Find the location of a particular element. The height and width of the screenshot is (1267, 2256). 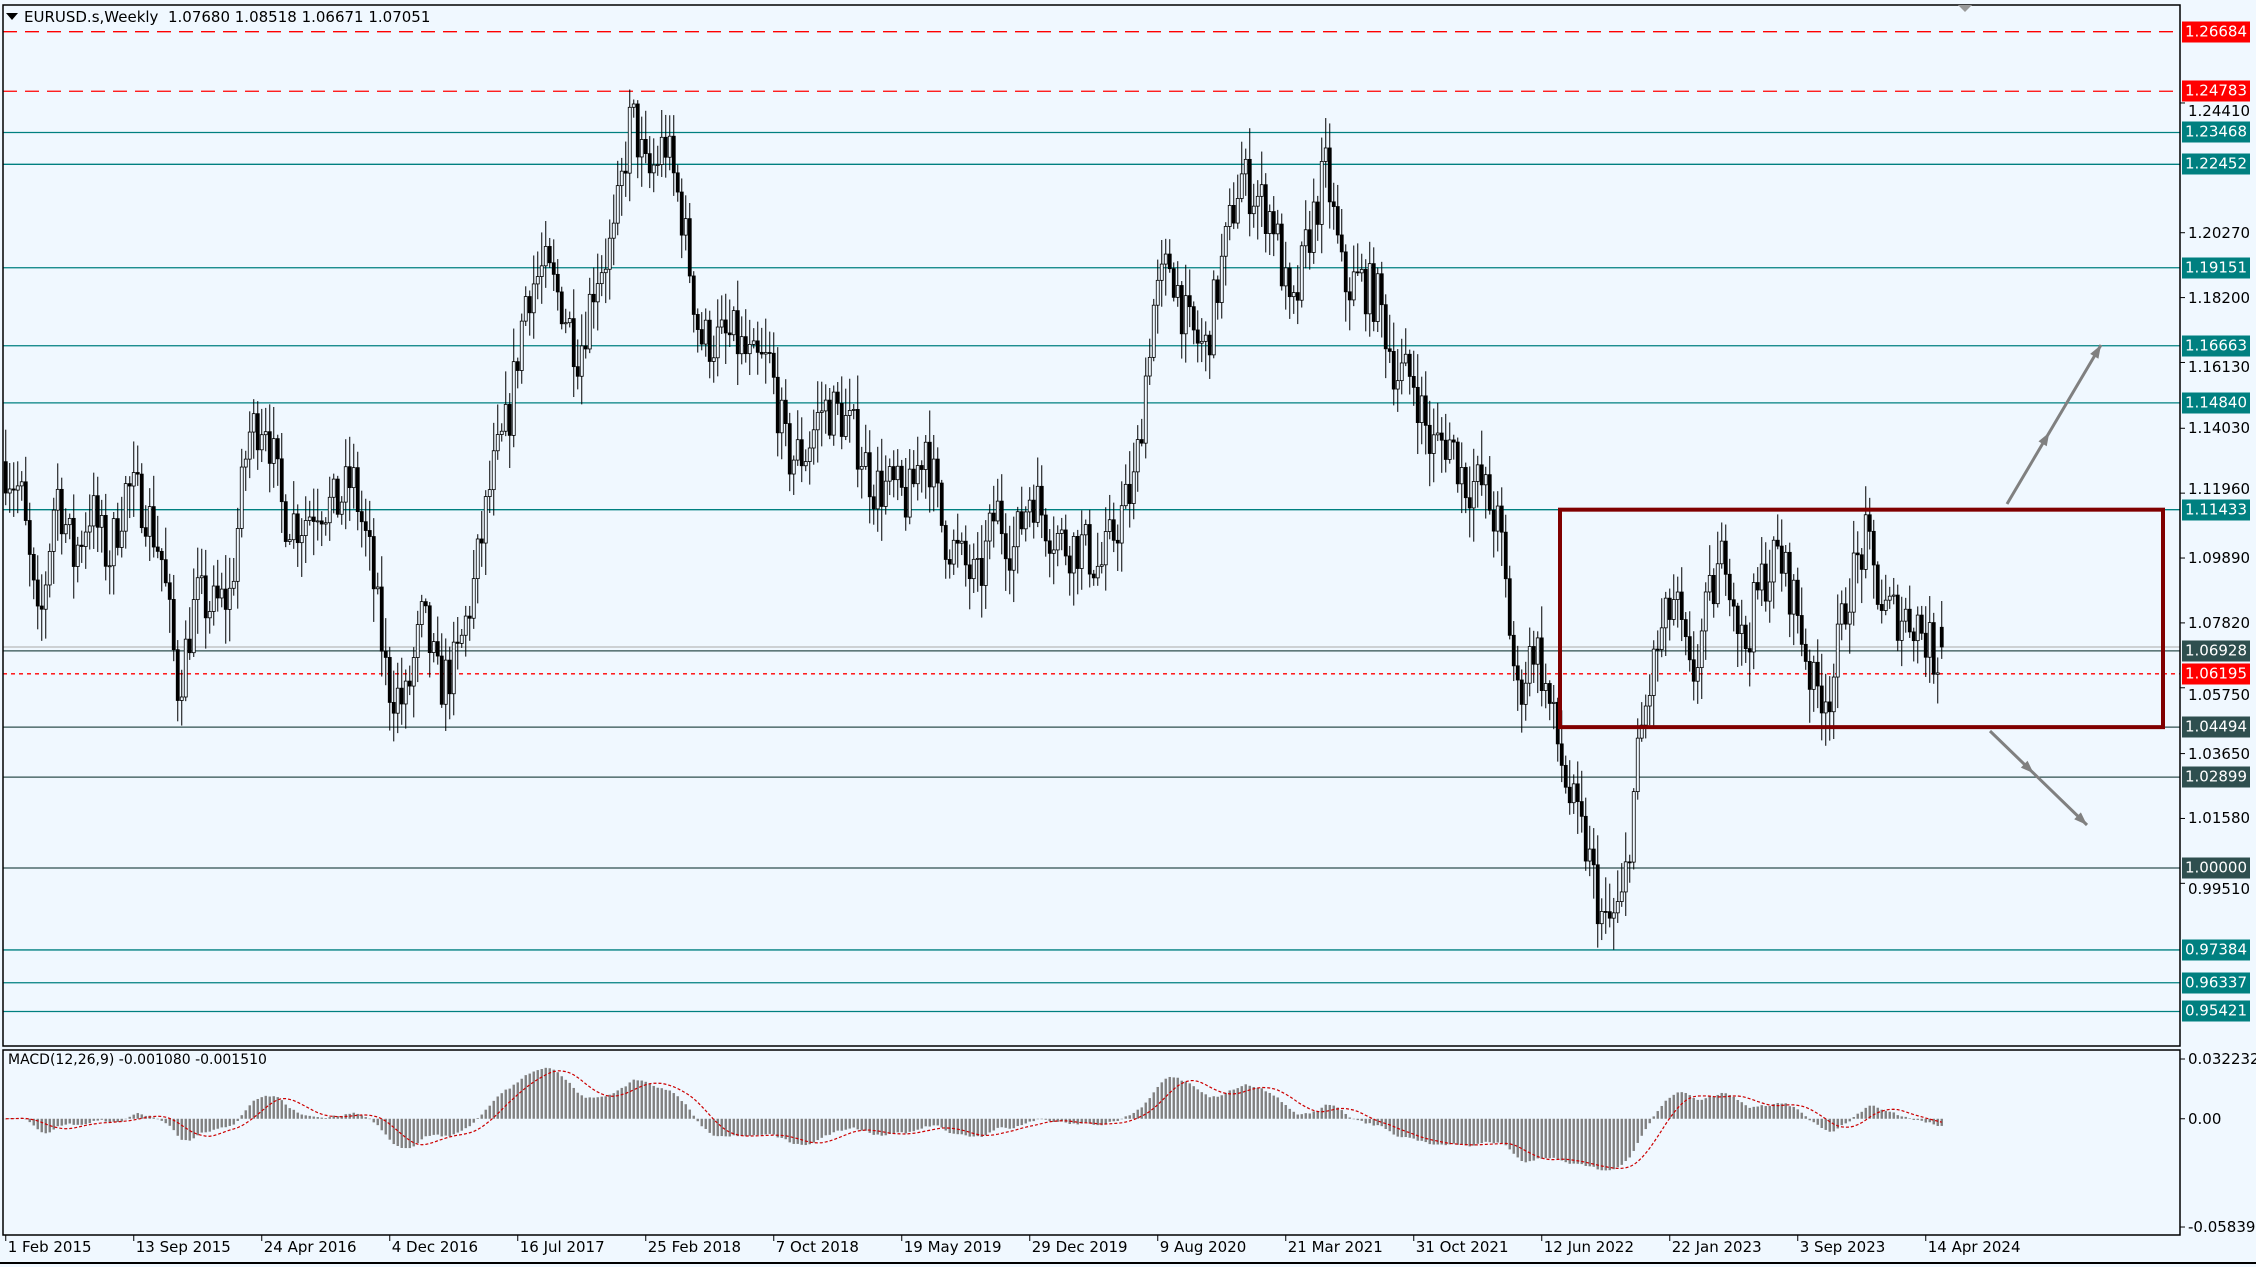

dropdown-triangle-icon is located at coordinates (12, 16).